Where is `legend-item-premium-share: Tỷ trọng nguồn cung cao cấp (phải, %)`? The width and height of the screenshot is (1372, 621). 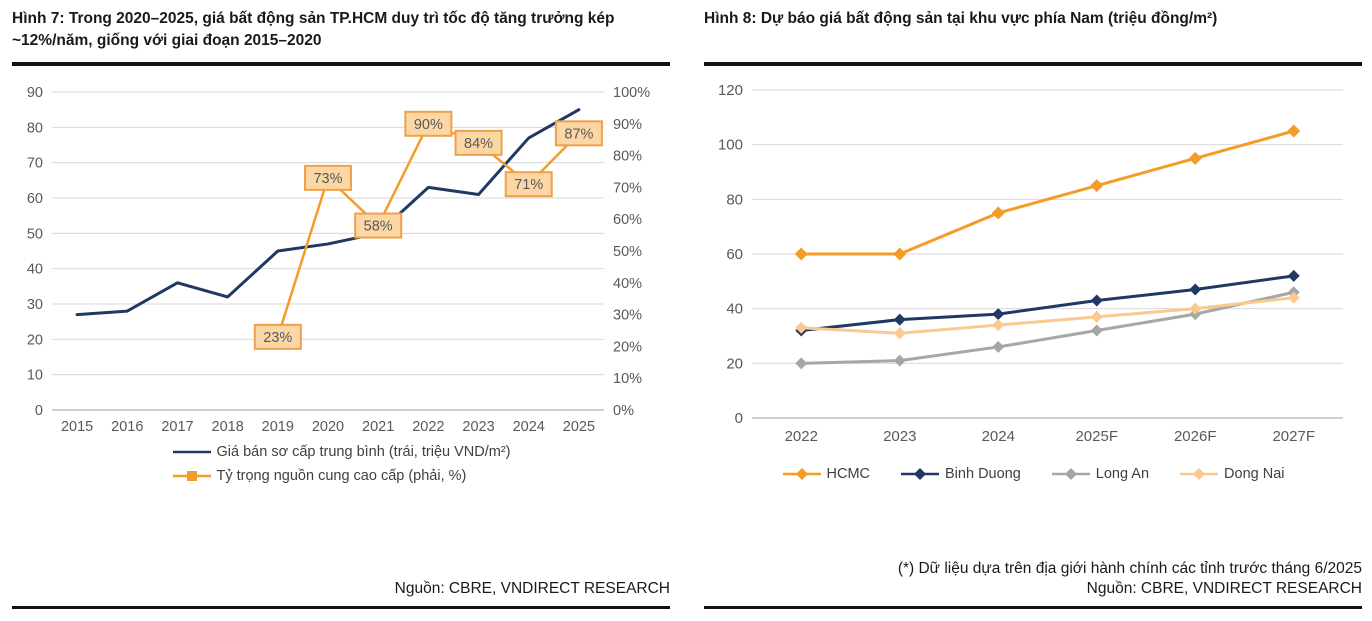 legend-item-premium-share: Tỷ trọng nguồn cung cao cấp (phải, %) is located at coordinates (319, 476).